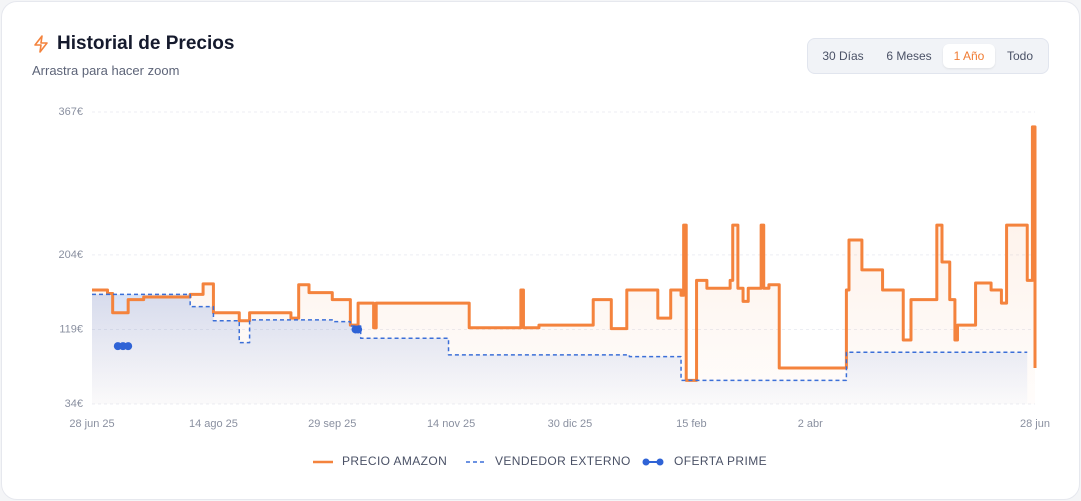 The width and height of the screenshot is (1081, 501). Describe the element at coordinates (969, 56) in the screenshot. I see `range-tab: 1 Año` at that location.